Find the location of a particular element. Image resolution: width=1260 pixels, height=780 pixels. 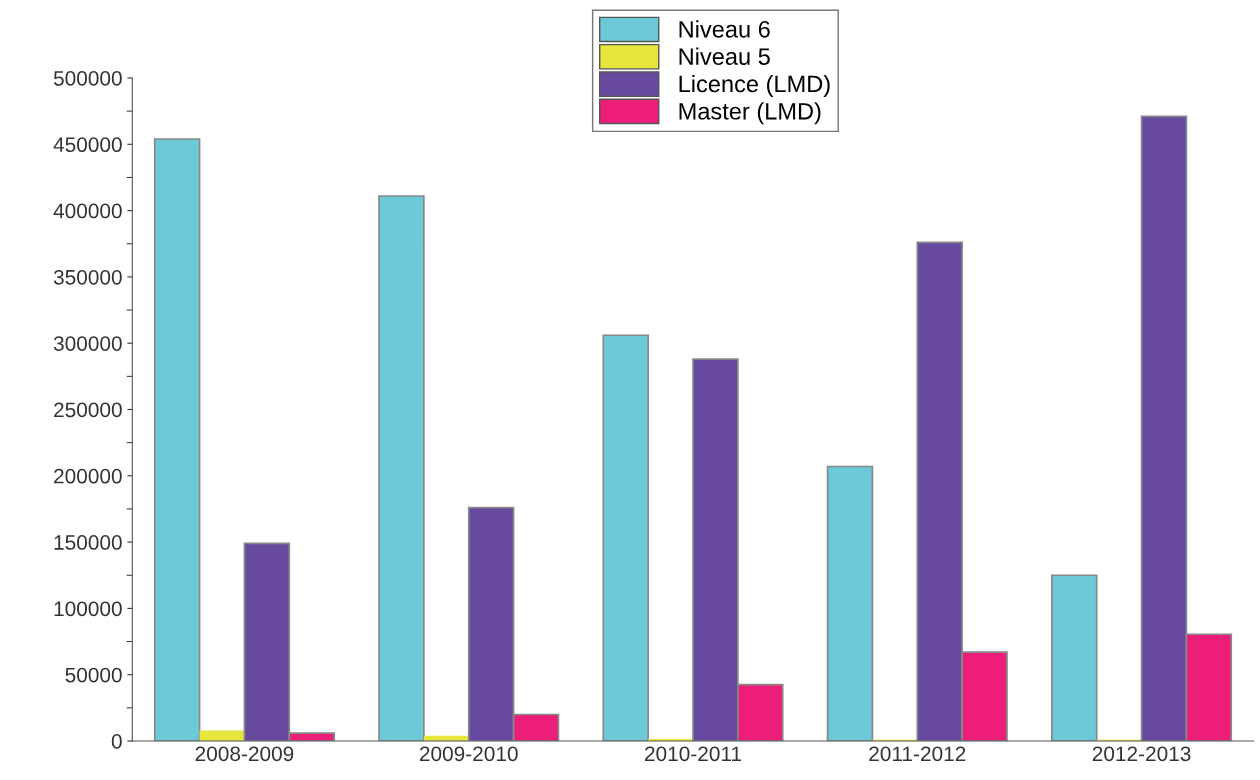

x-tick-label: 2008-2009 is located at coordinates (244, 754).